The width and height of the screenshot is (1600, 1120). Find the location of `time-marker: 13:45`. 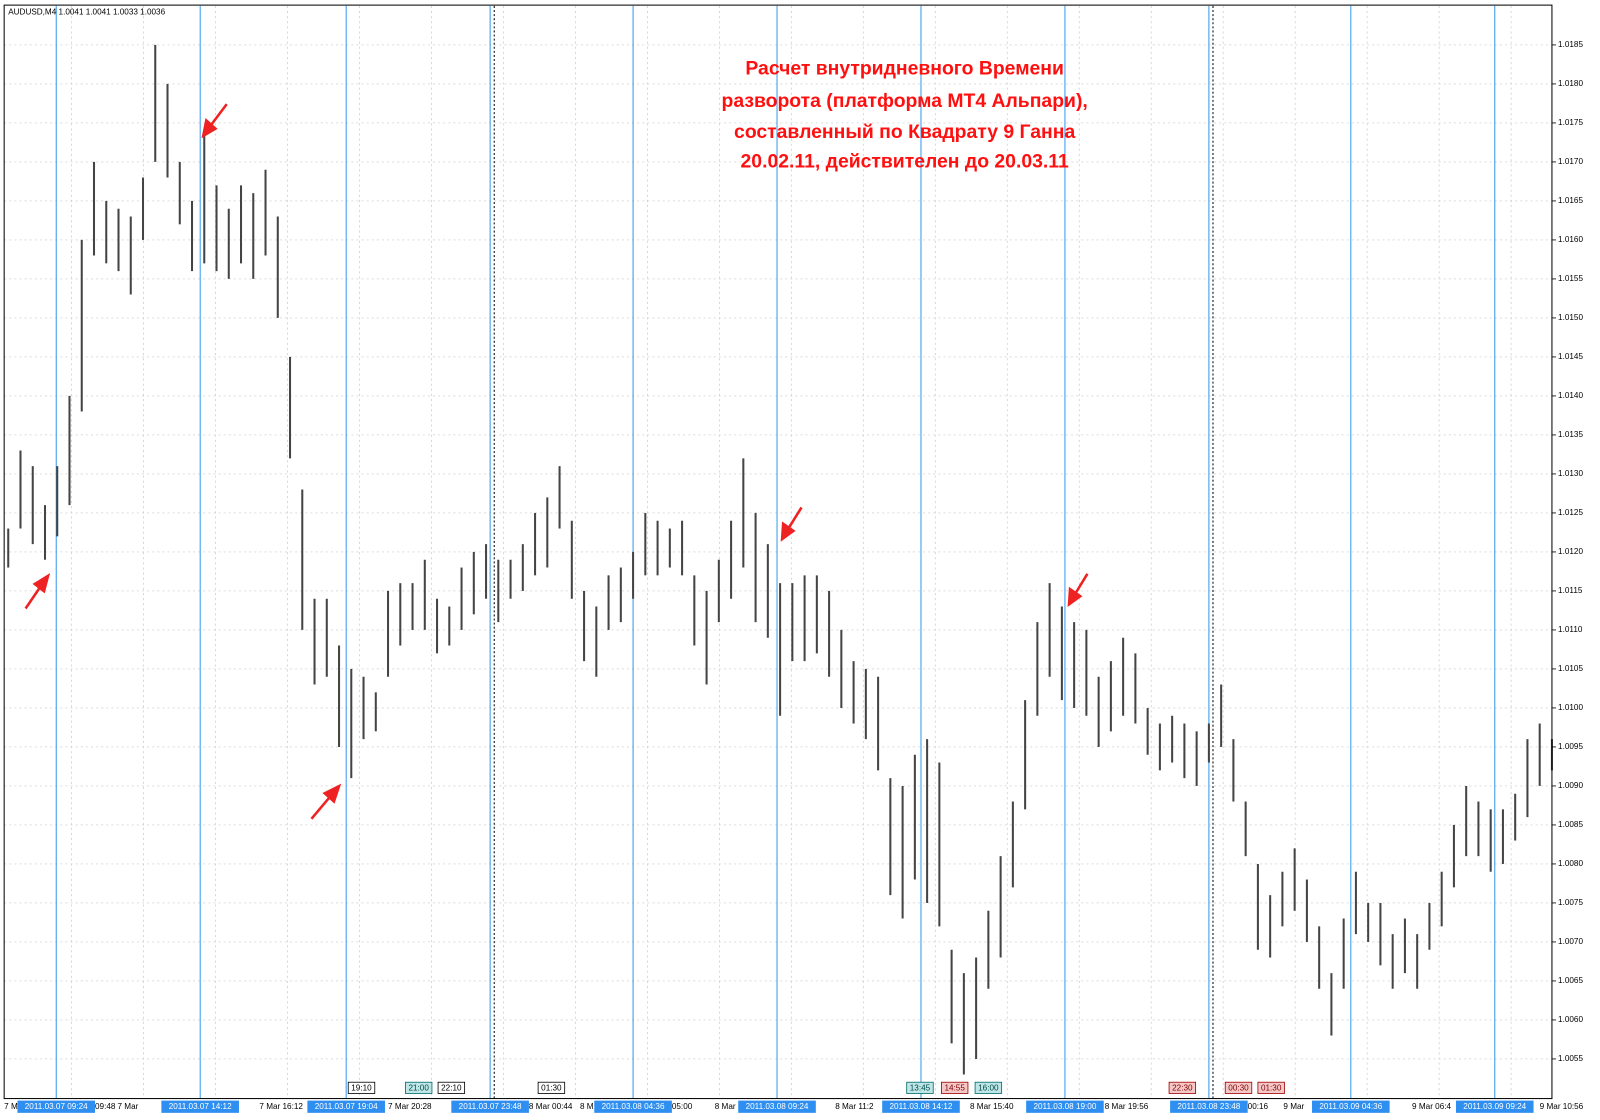

time-marker: 13:45 is located at coordinates (920, 1088).